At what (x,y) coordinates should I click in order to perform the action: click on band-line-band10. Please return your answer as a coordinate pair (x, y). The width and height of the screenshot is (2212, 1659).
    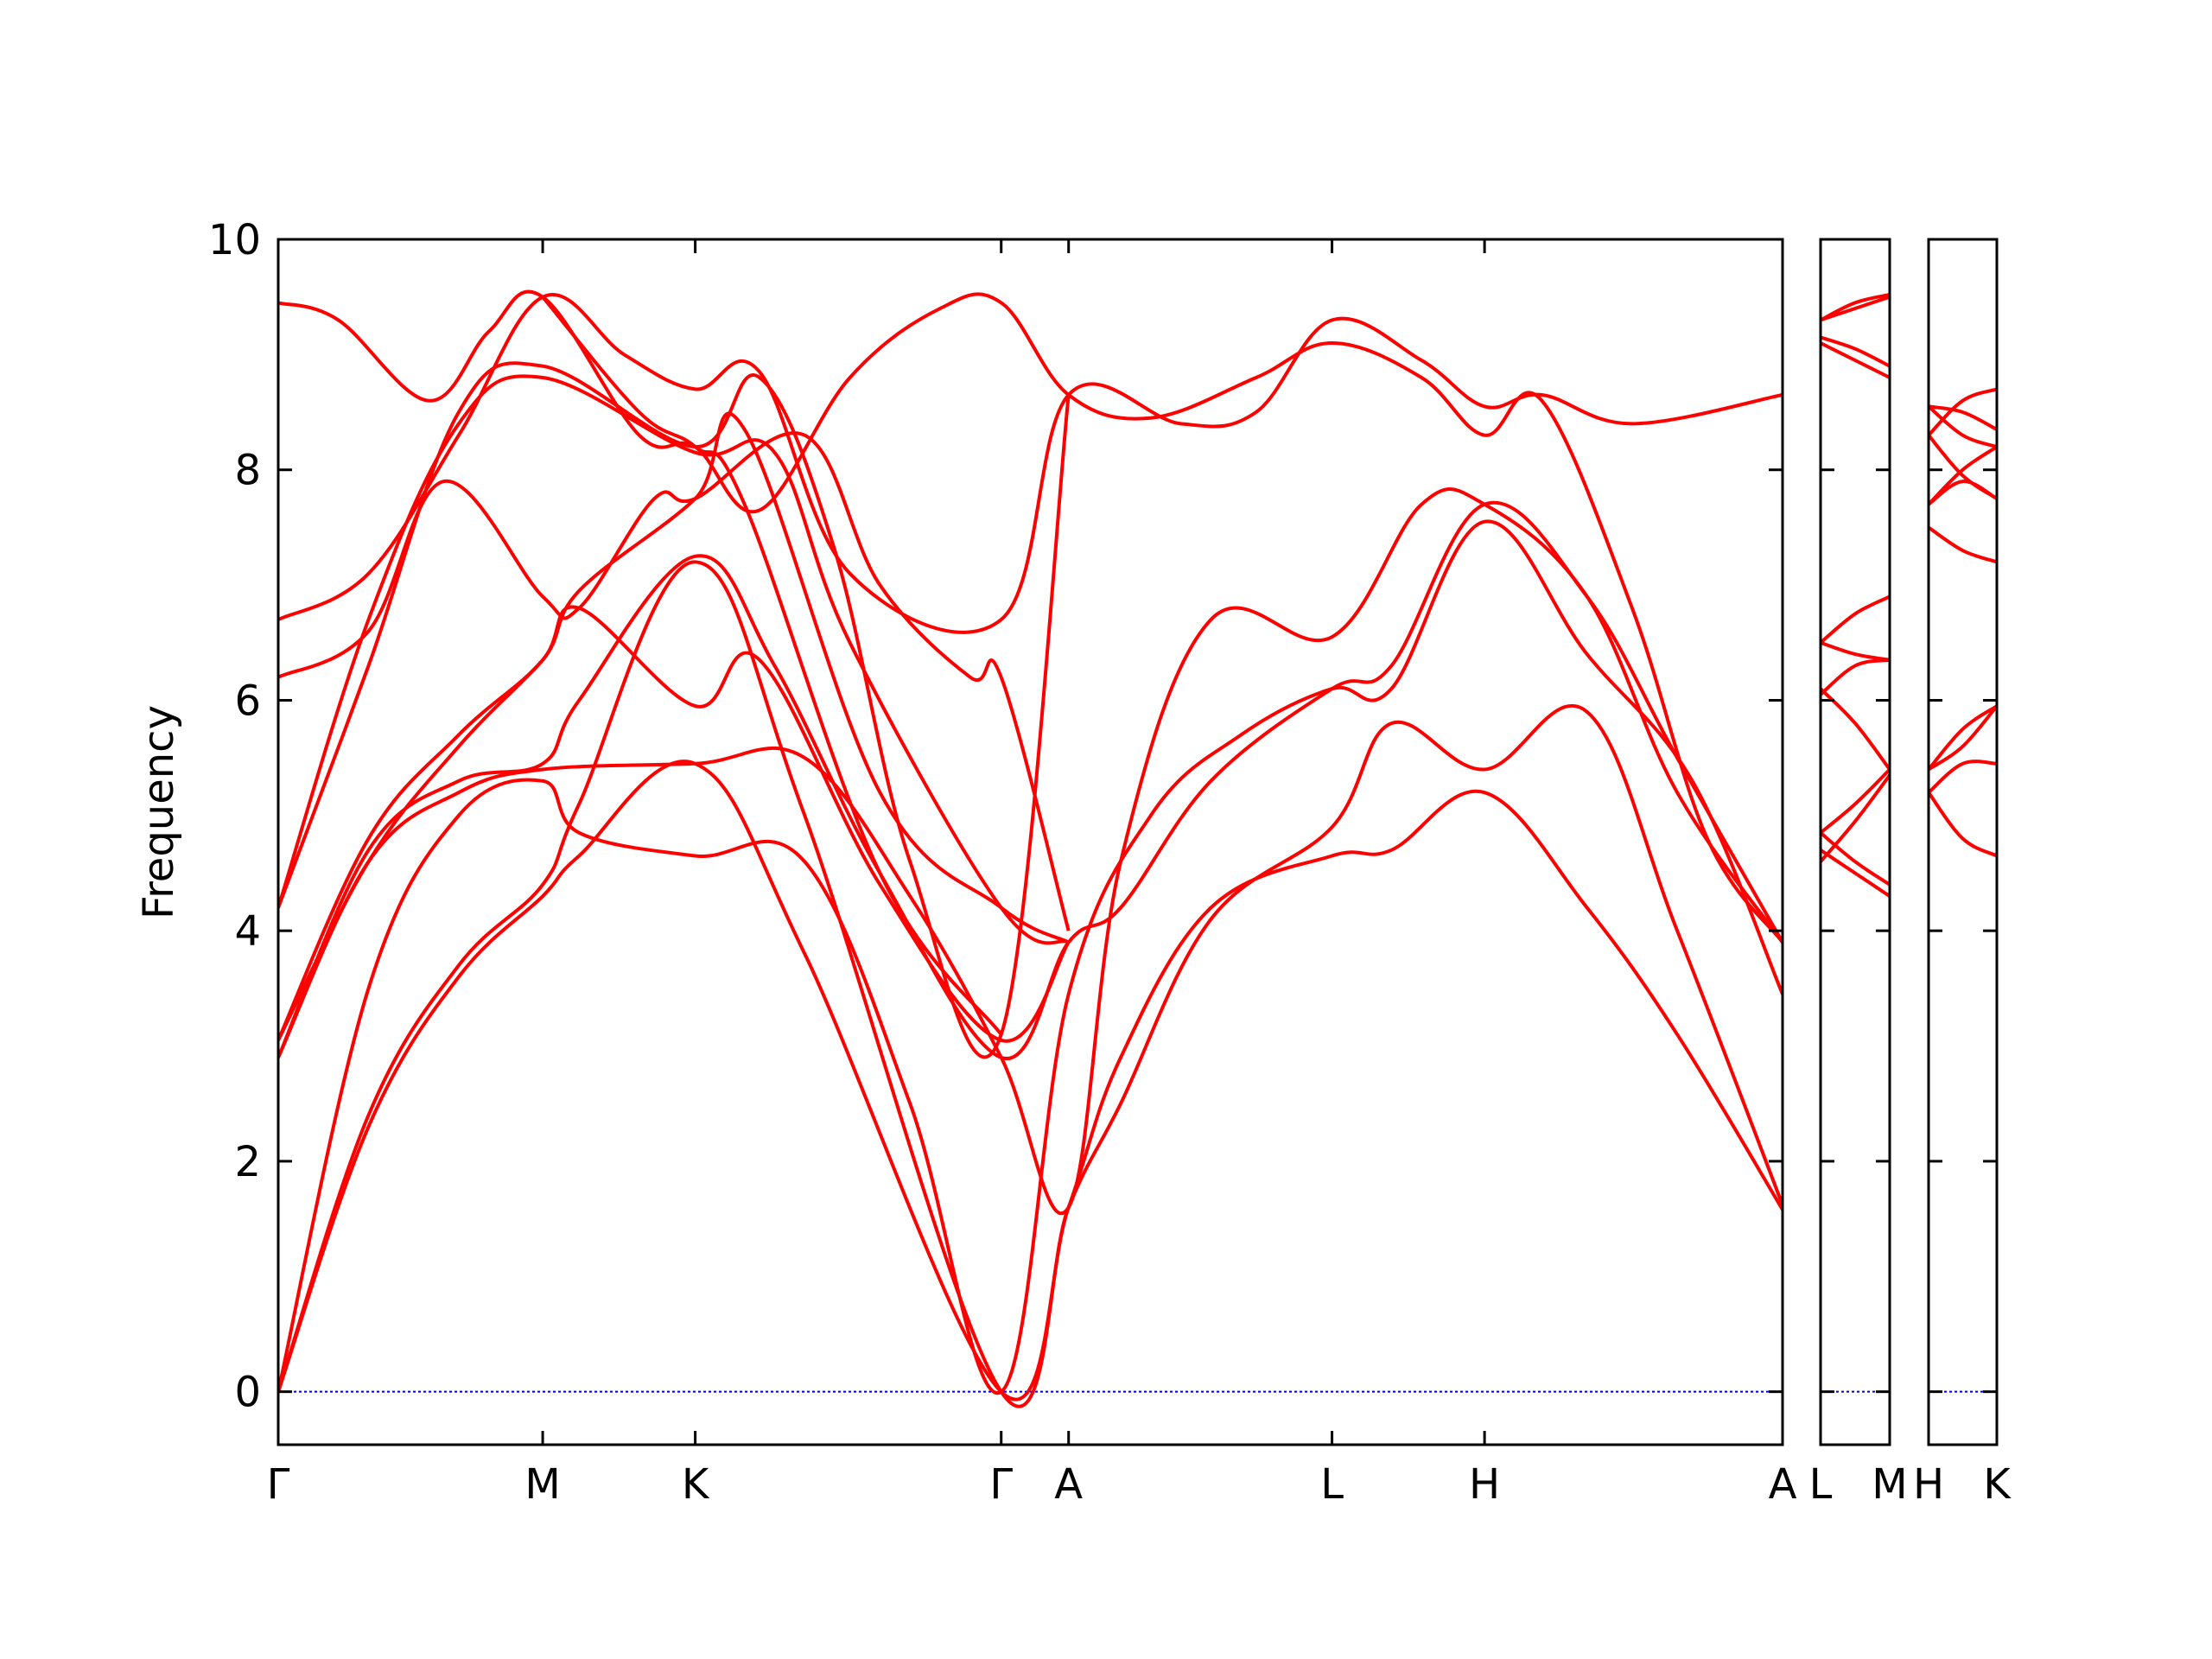
    Looking at the image, I should click on (674, 681).